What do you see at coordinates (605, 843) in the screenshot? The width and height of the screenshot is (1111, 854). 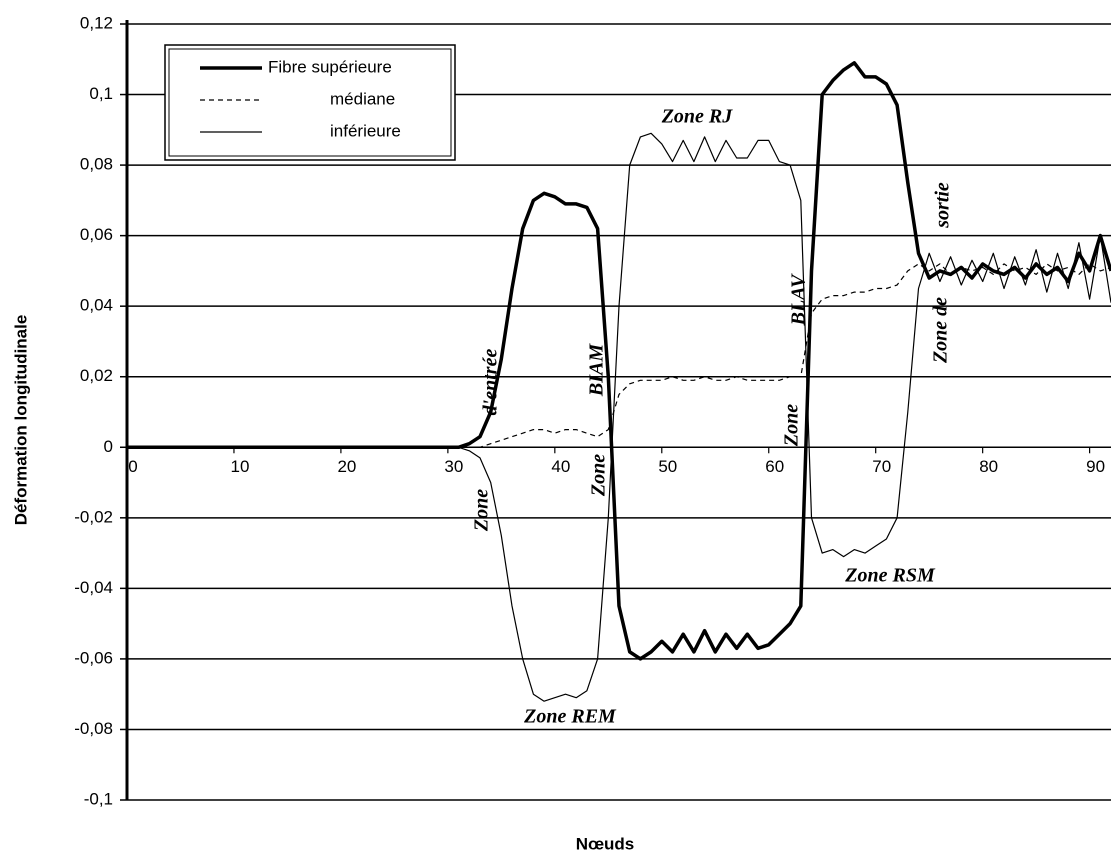 I see `x-axis-label: Nœuds` at bounding box center [605, 843].